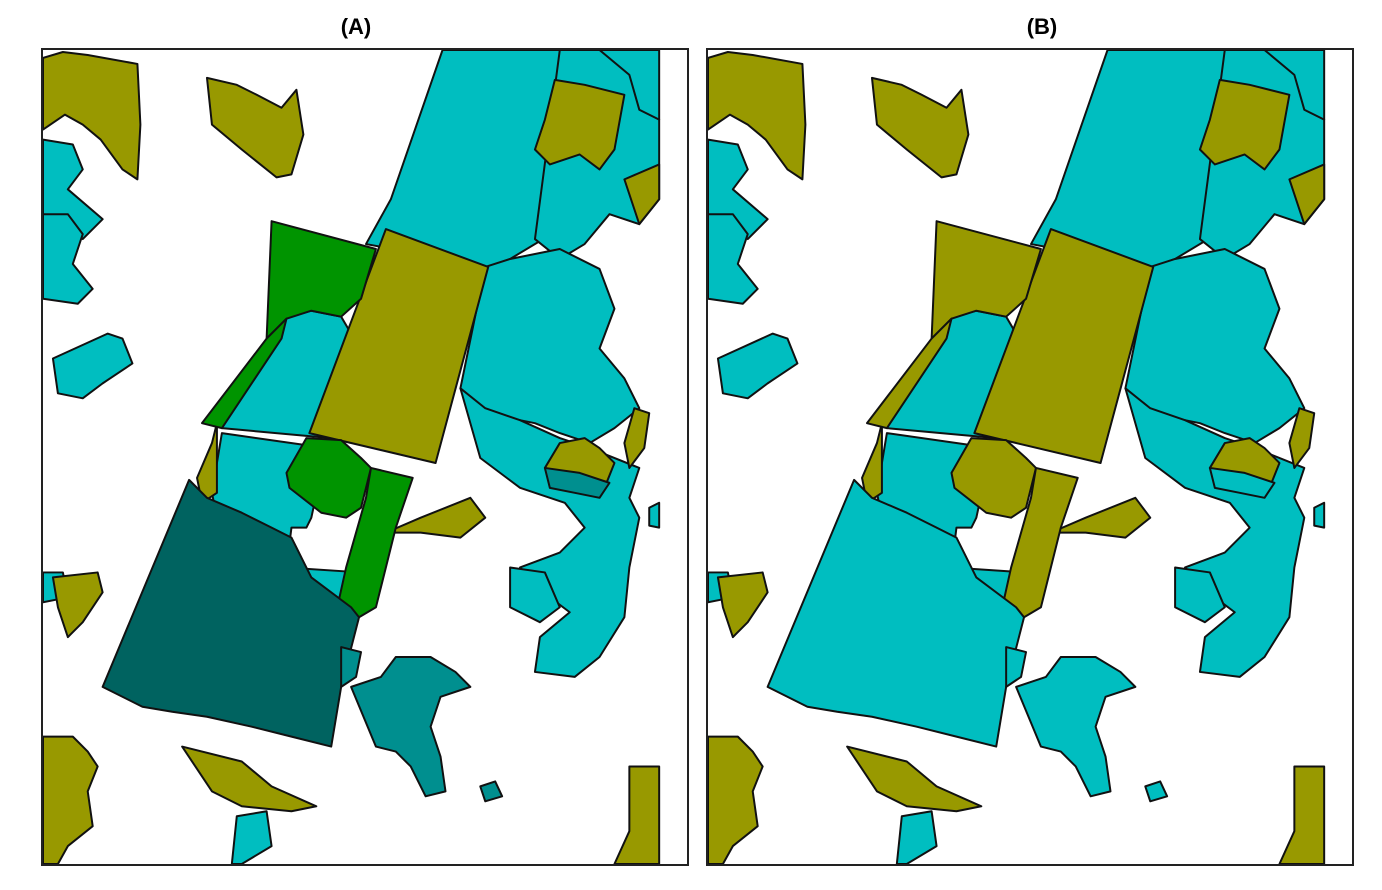 The width and height of the screenshot is (1382, 890). Describe the element at coordinates (356, 26) in the screenshot. I see `panel-a-title: (A)` at that location.